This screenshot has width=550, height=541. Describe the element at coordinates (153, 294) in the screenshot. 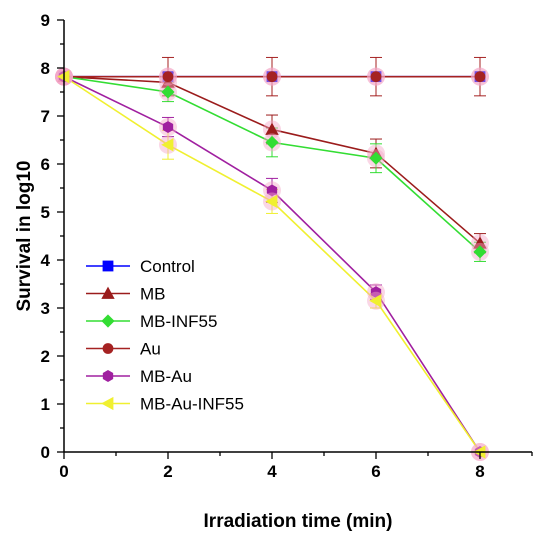

I see `legend-label-mb: MB` at that location.